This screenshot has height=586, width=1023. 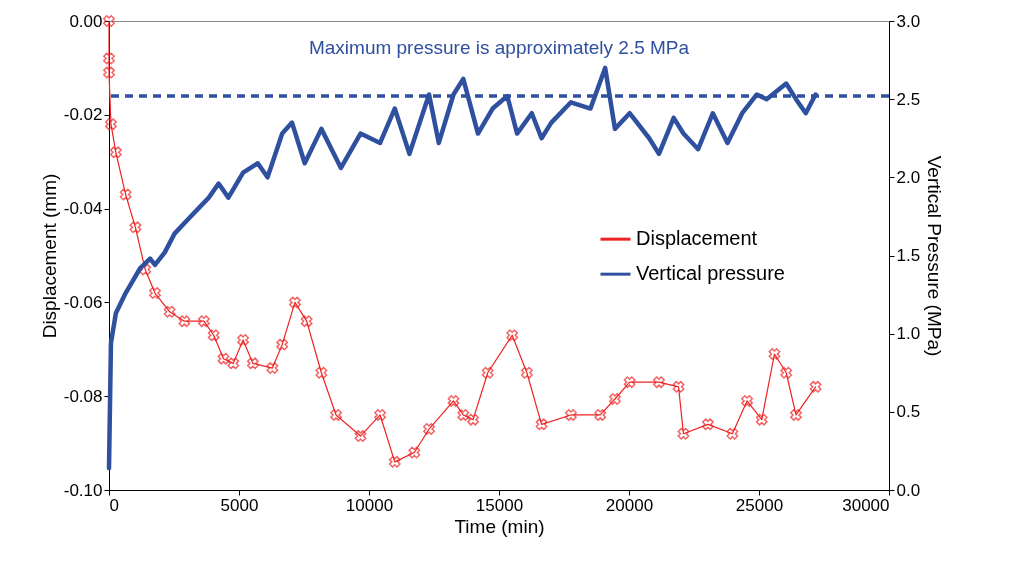 What do you see at coordinates (908, 99) in the screenshot?
I see `y2-tick-label: 2.5` at bounding box center [908, 99].